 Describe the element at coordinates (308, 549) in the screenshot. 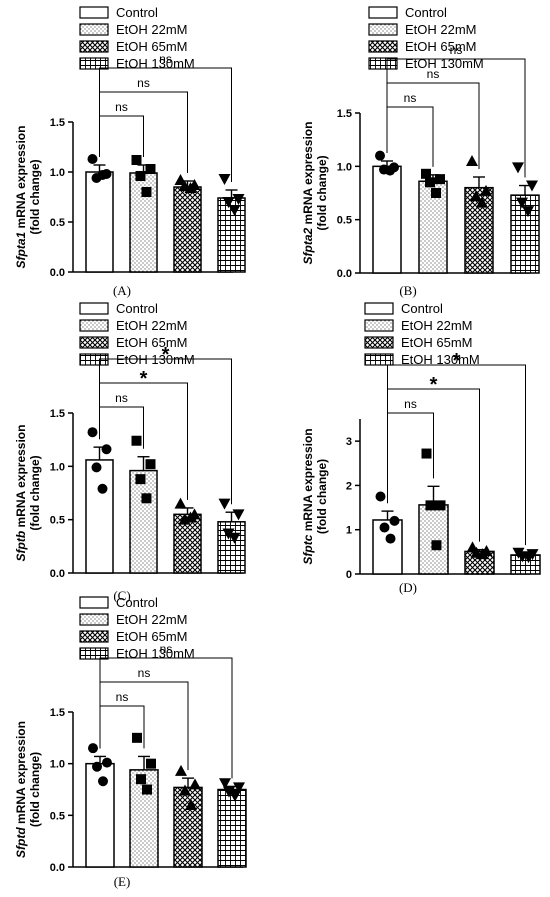

I see `y-axis-gene: Sfptc` at that location.